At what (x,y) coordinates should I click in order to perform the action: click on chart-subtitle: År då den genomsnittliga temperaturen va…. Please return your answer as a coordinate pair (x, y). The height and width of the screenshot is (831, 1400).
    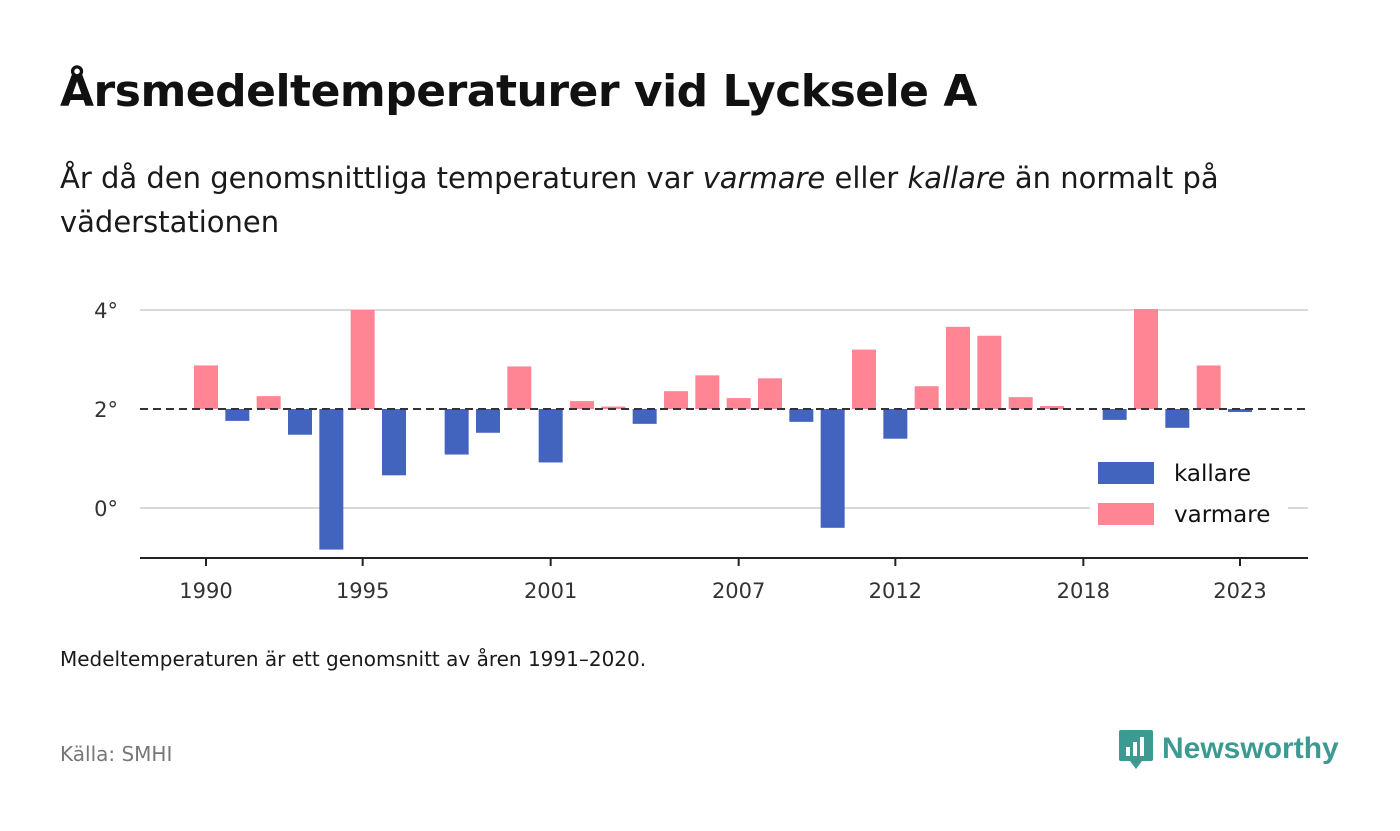
    Looking at the image, I should click on (700, 200).